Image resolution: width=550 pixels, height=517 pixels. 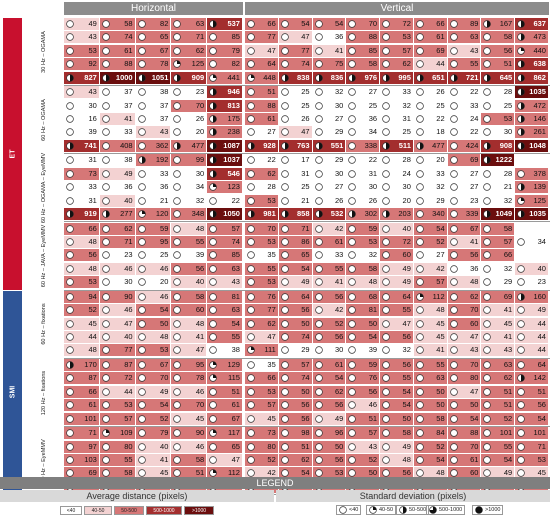 I want to click on table-cell: 69, so click(x=430, y=50).